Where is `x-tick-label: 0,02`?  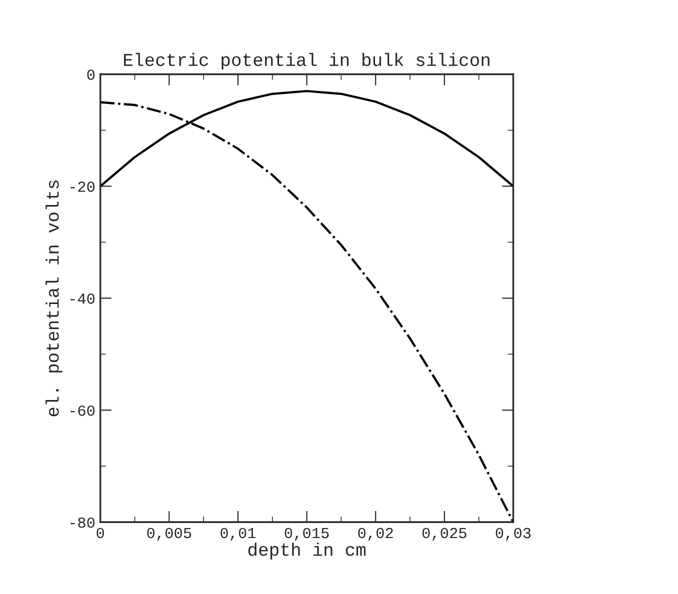 x-tick-label: 0,02 is located at coordinates (375, 534).